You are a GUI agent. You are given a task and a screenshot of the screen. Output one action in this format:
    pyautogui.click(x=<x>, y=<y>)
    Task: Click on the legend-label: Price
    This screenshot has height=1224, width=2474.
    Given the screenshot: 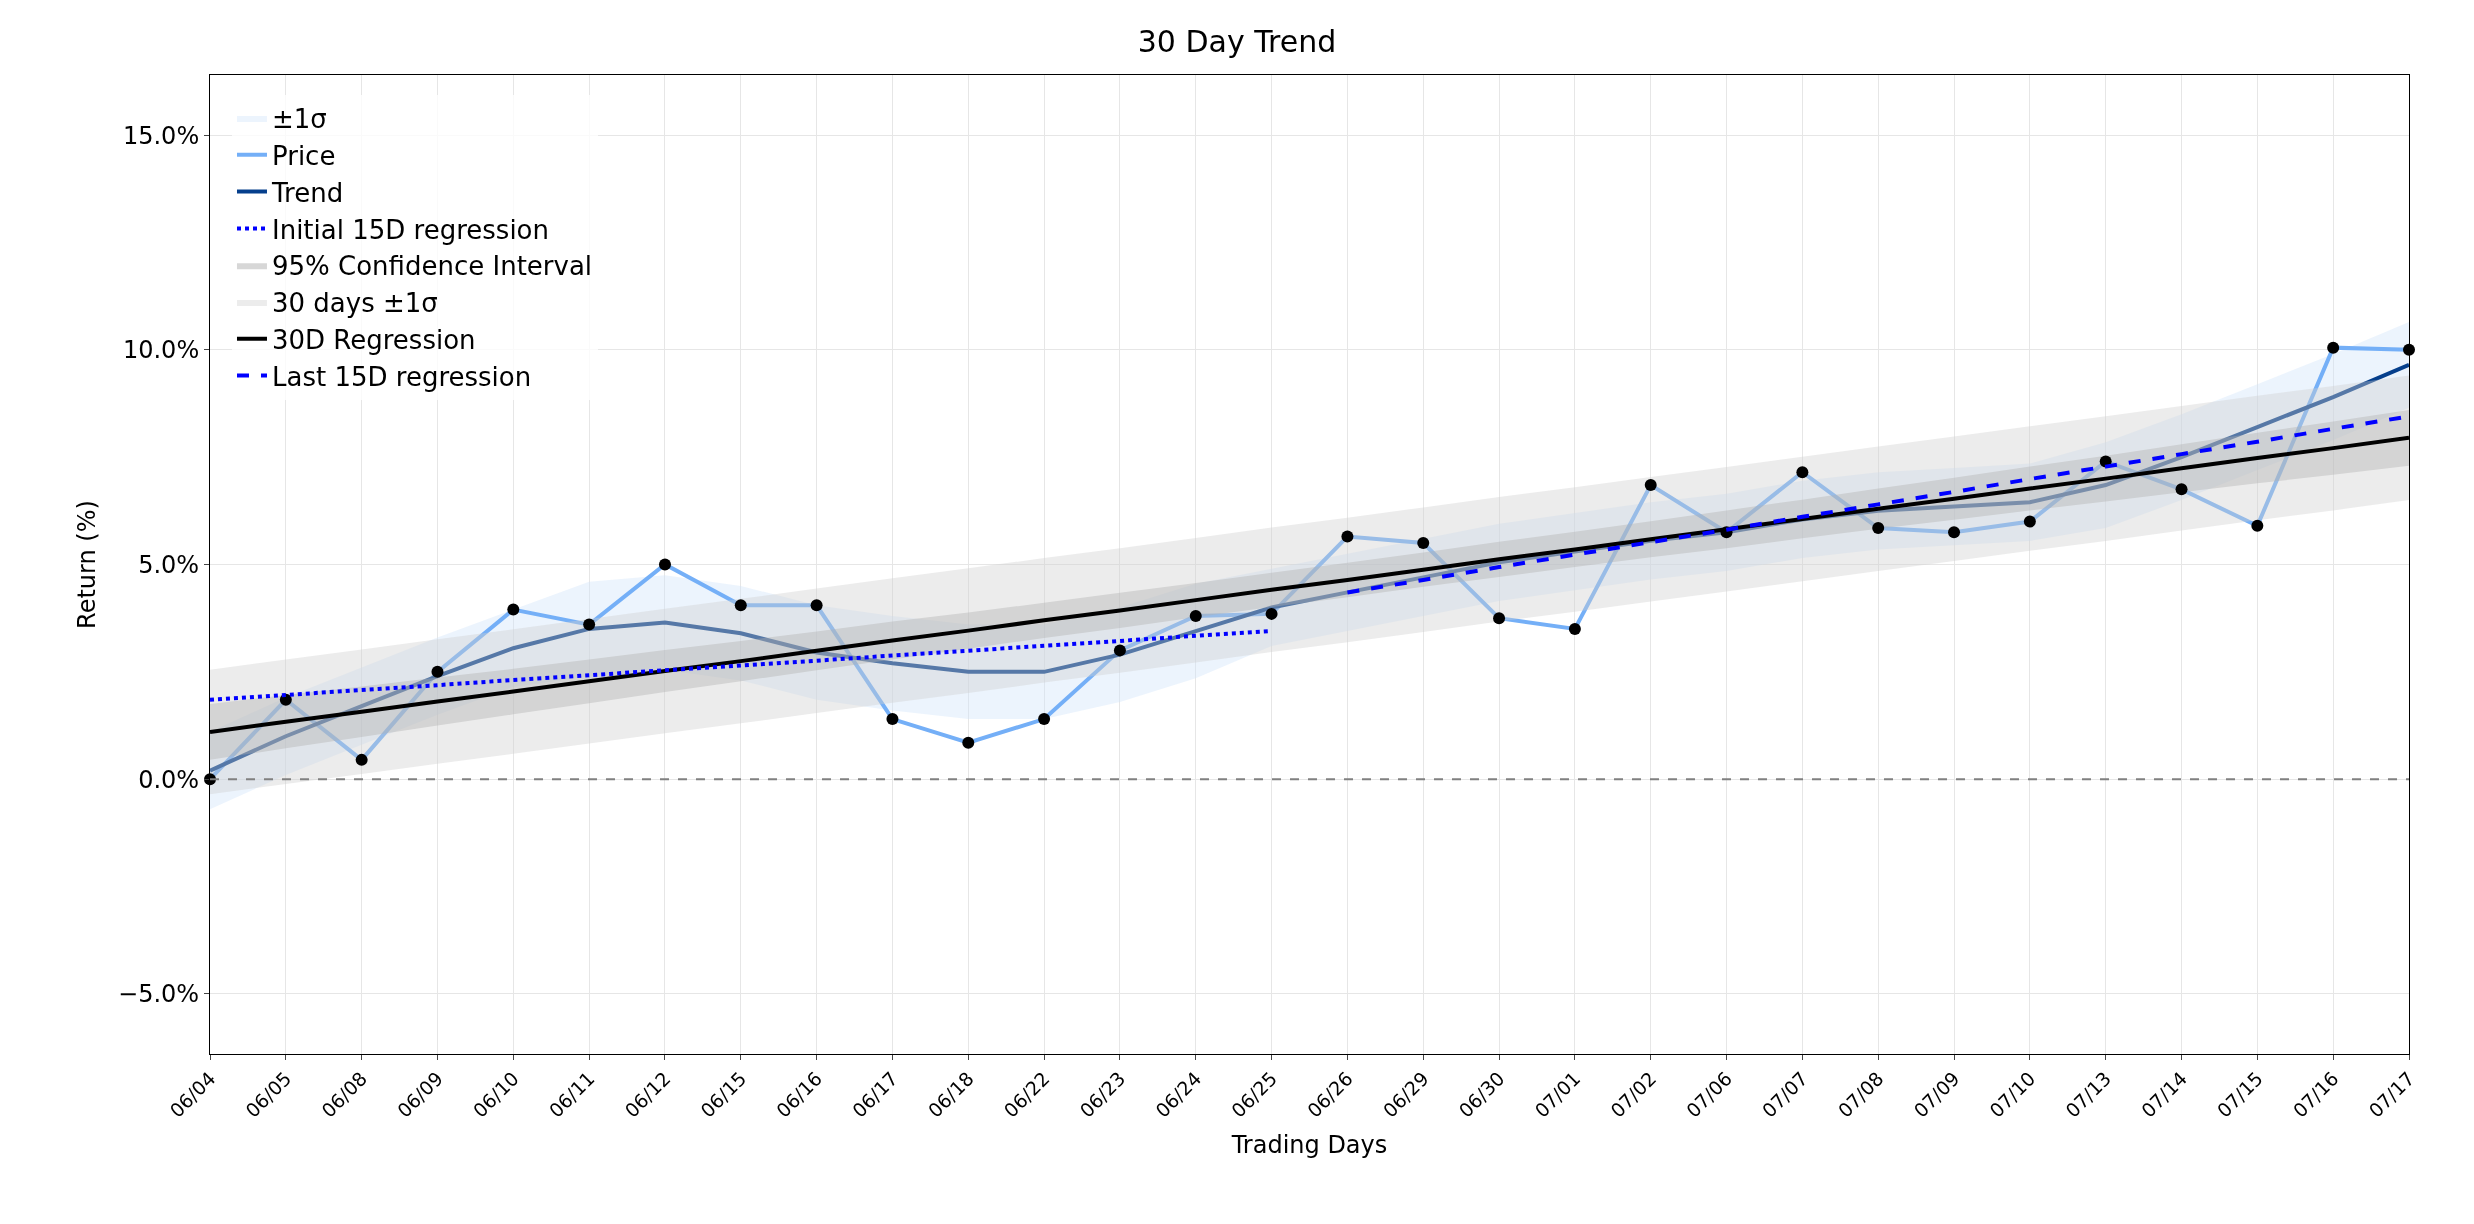 What is the action you would take?
    pyautogui.click(x=303, y=155)
    